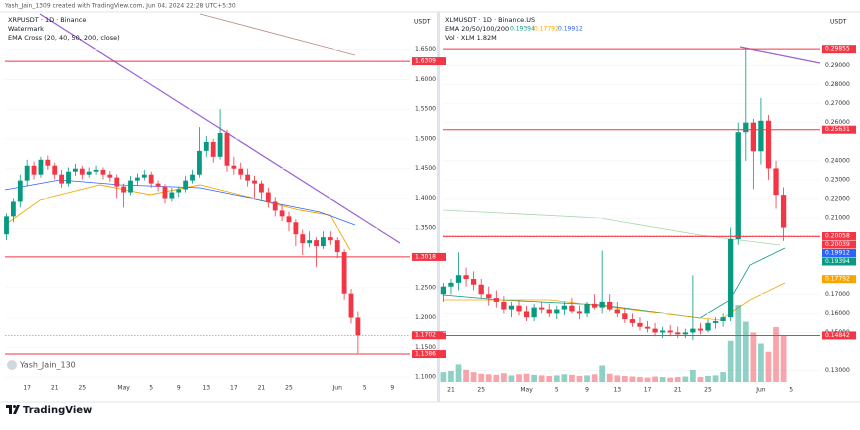  What do you see at coordinates (13, 409) in the screenshot?
I see `logo-mark` at bounding box center [13, 409].